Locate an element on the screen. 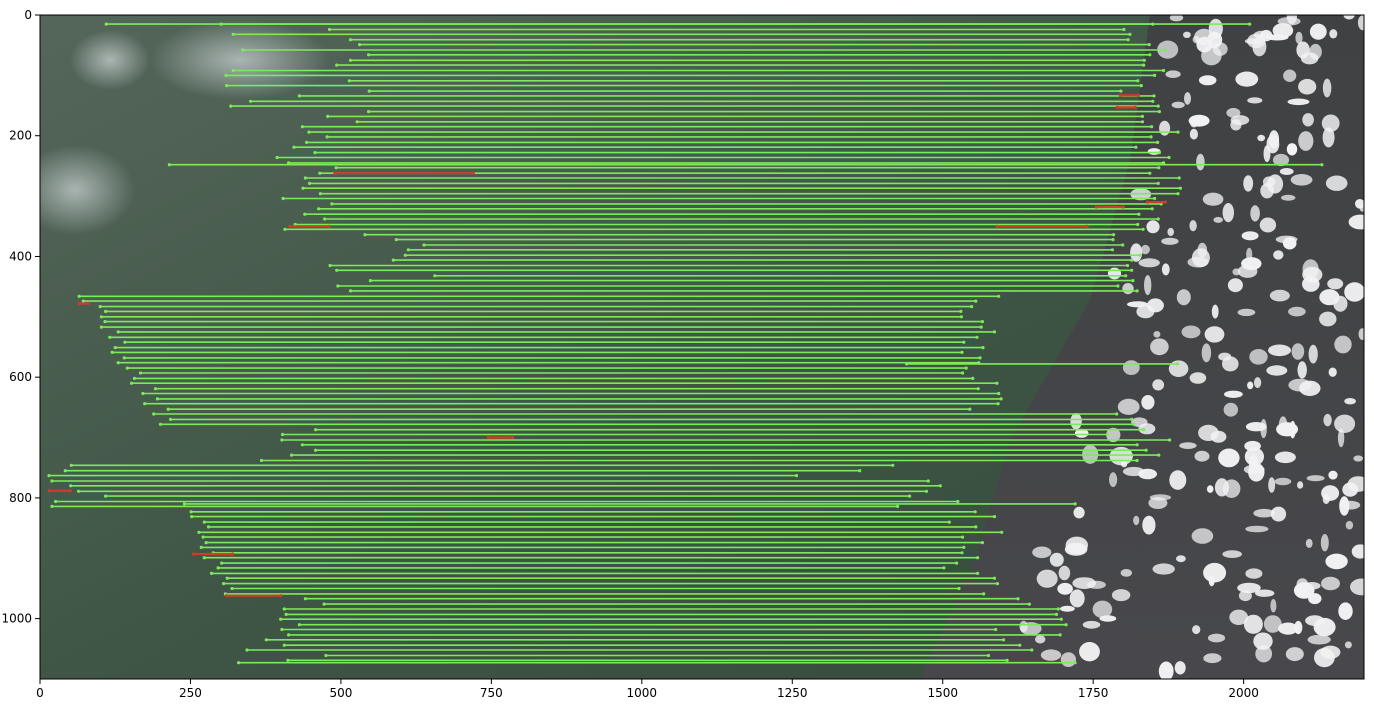  x-tick-label: 500 is located at coordinates (340, 693).